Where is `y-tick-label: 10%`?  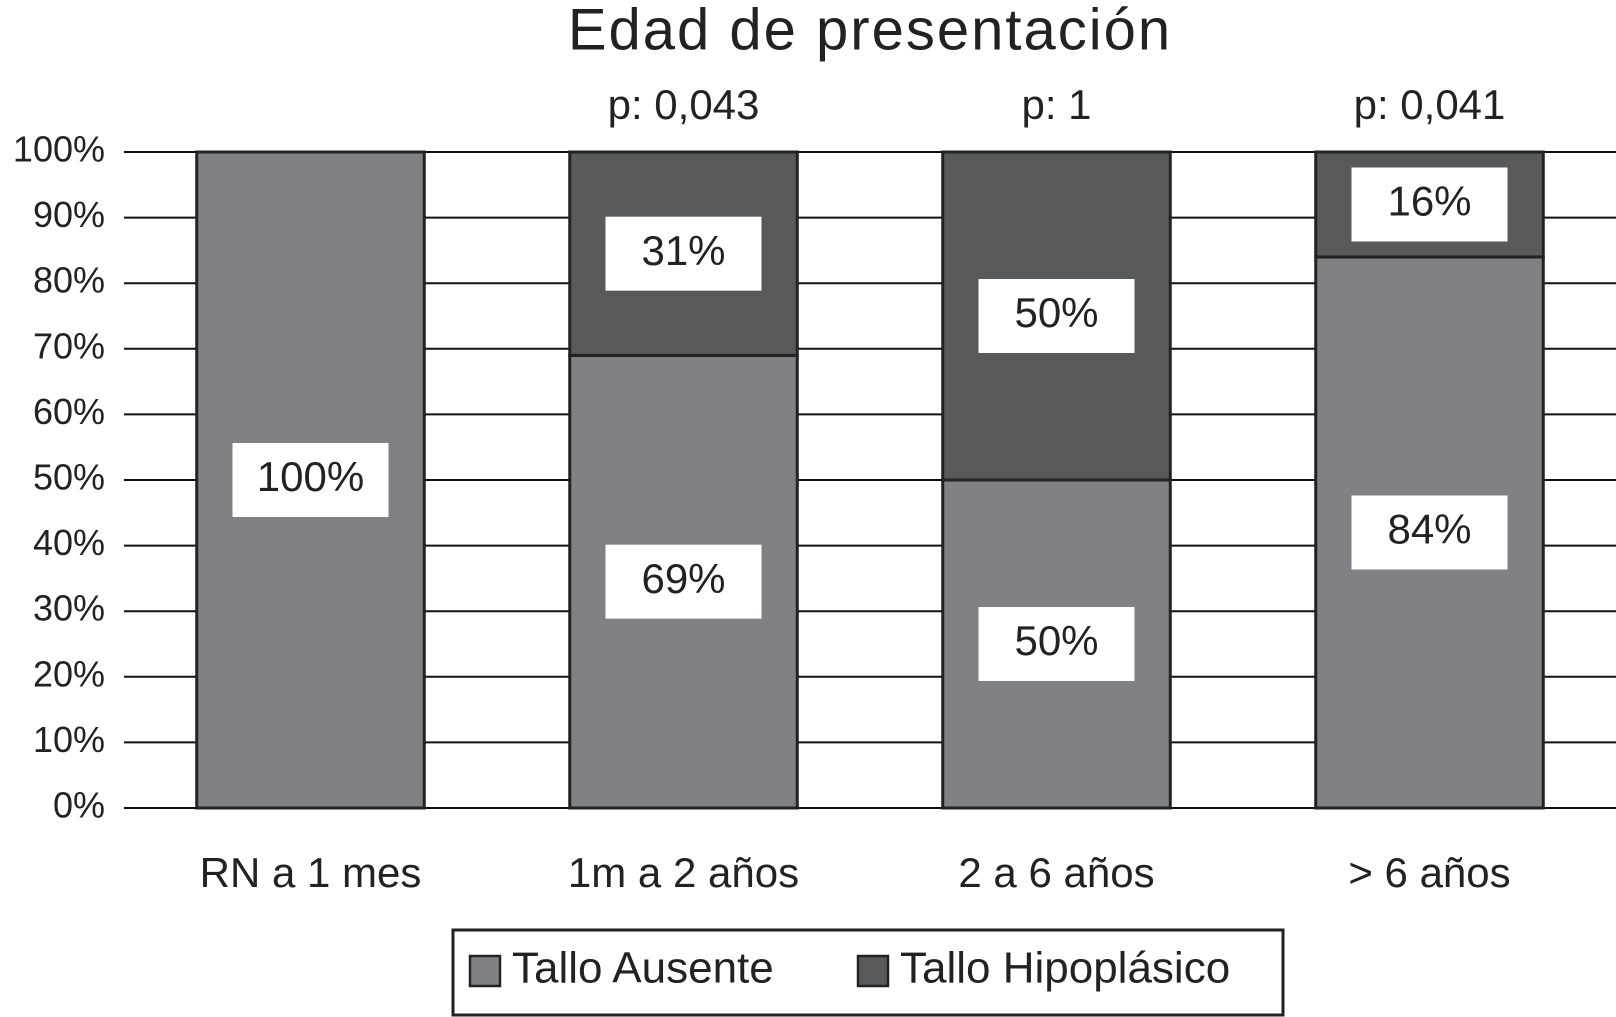 y-tick-label: 10% is located at coordinates (69, 739).